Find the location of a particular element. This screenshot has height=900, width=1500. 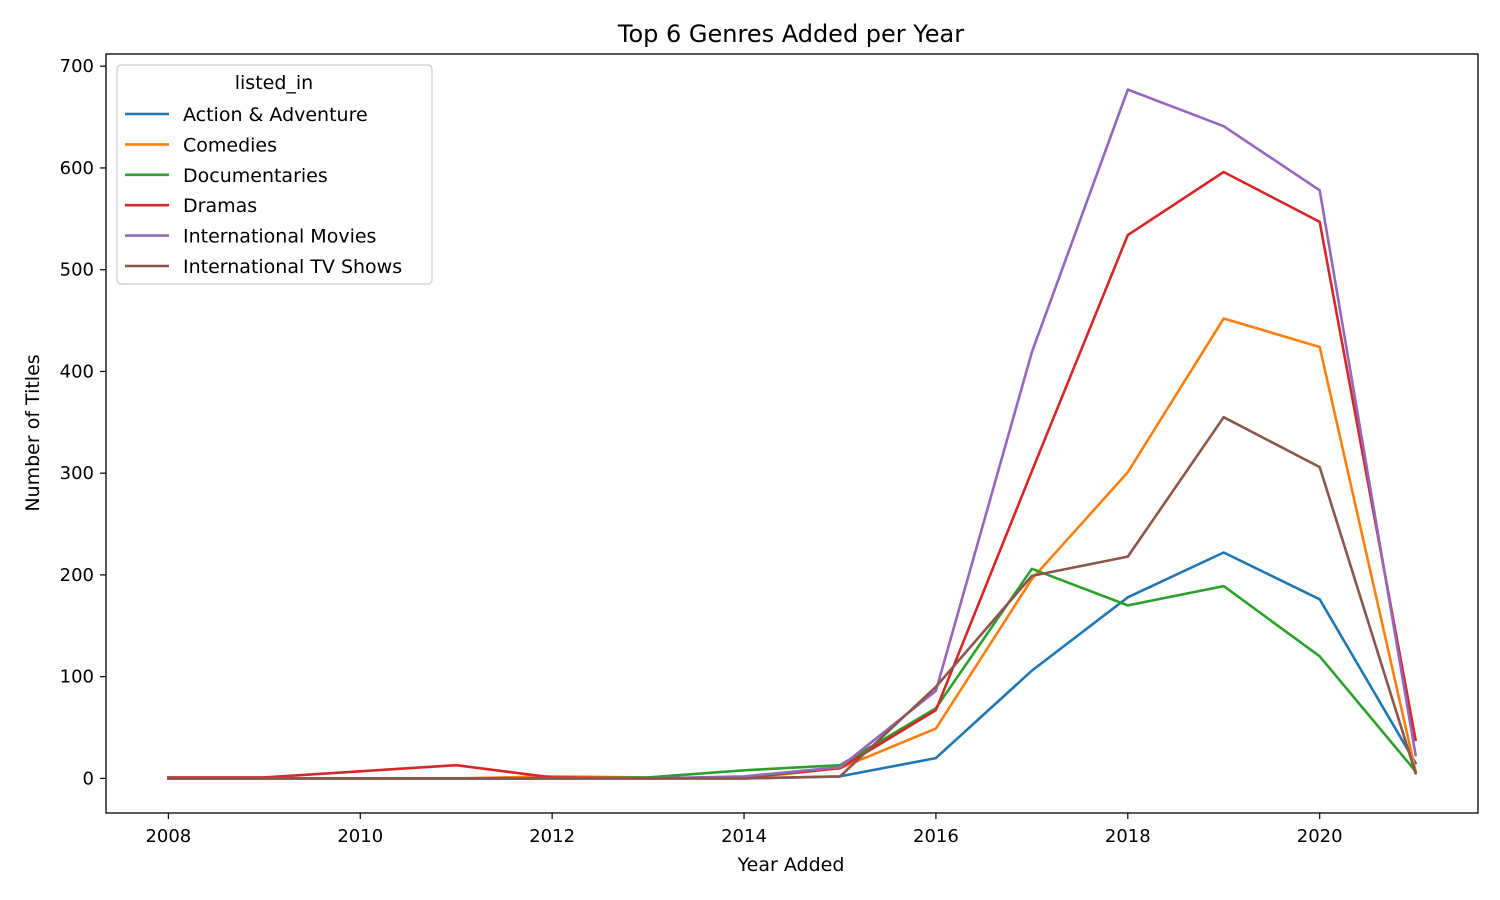

y-tick-label: 200 is located at coordinates (77, 575).